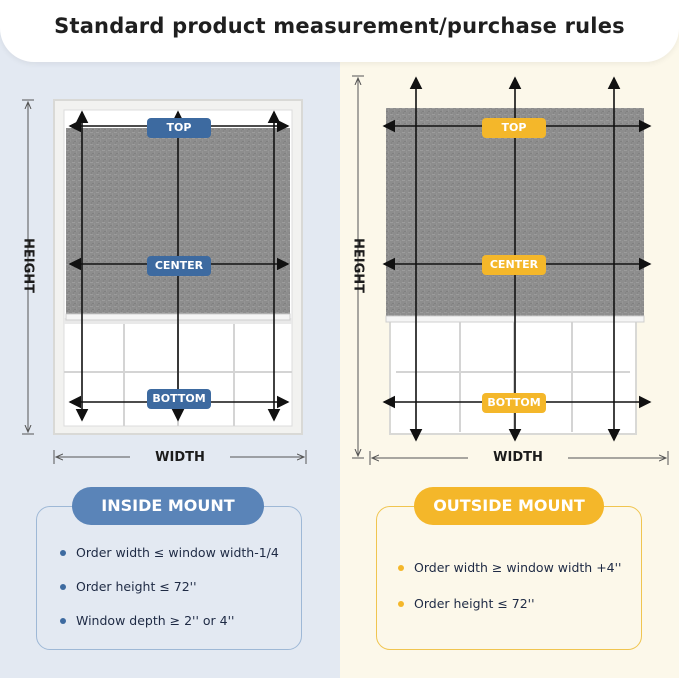 This screenshot has height=678, width=679. What do you see at coordinates (358, 265) in the screenshot?
I see `outside-height-label: HEIGHT` at bounding box center [358, 265].